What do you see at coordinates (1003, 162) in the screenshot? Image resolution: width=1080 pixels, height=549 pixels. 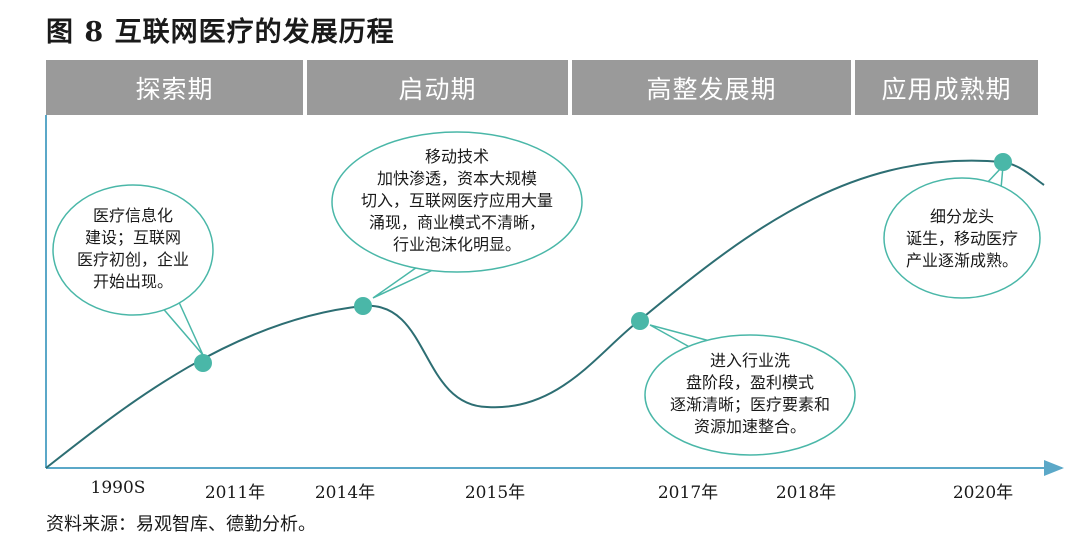 I see `milestone-dot-2020` at bounding box center [1003, 162].